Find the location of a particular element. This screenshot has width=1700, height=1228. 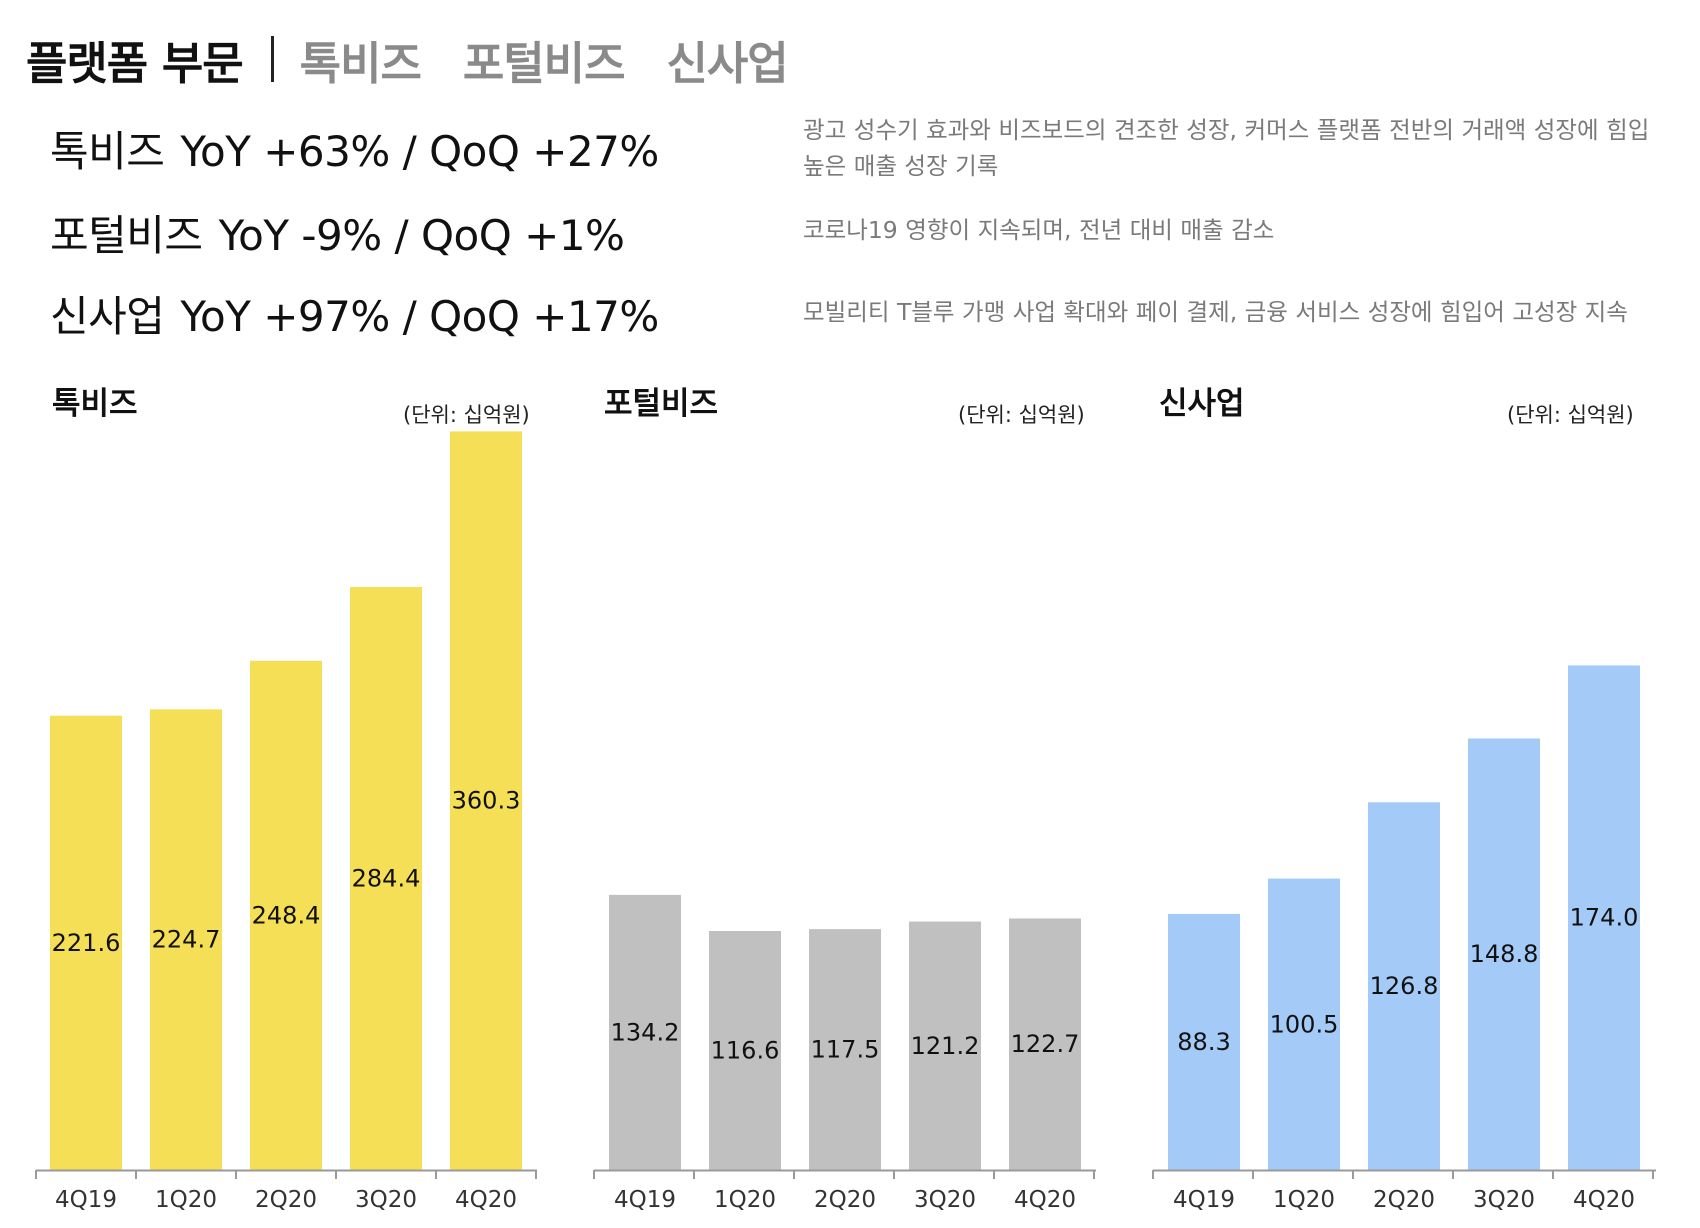

chart-title-portalbiz: 포털비즈 is located at coordinates (661, 404).